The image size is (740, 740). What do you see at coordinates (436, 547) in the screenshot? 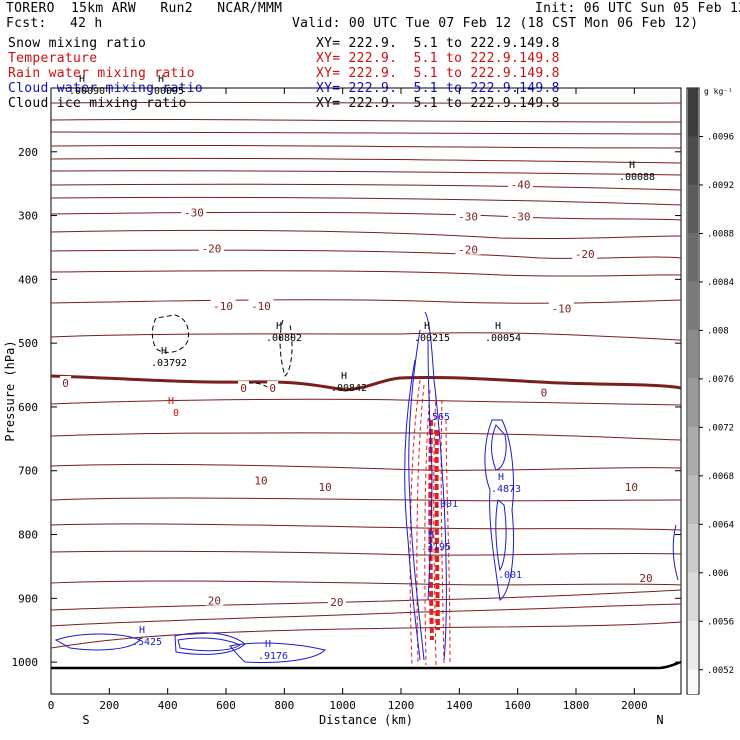
I see `maximum-value-label: .3195` at bounding box center [436, 547].